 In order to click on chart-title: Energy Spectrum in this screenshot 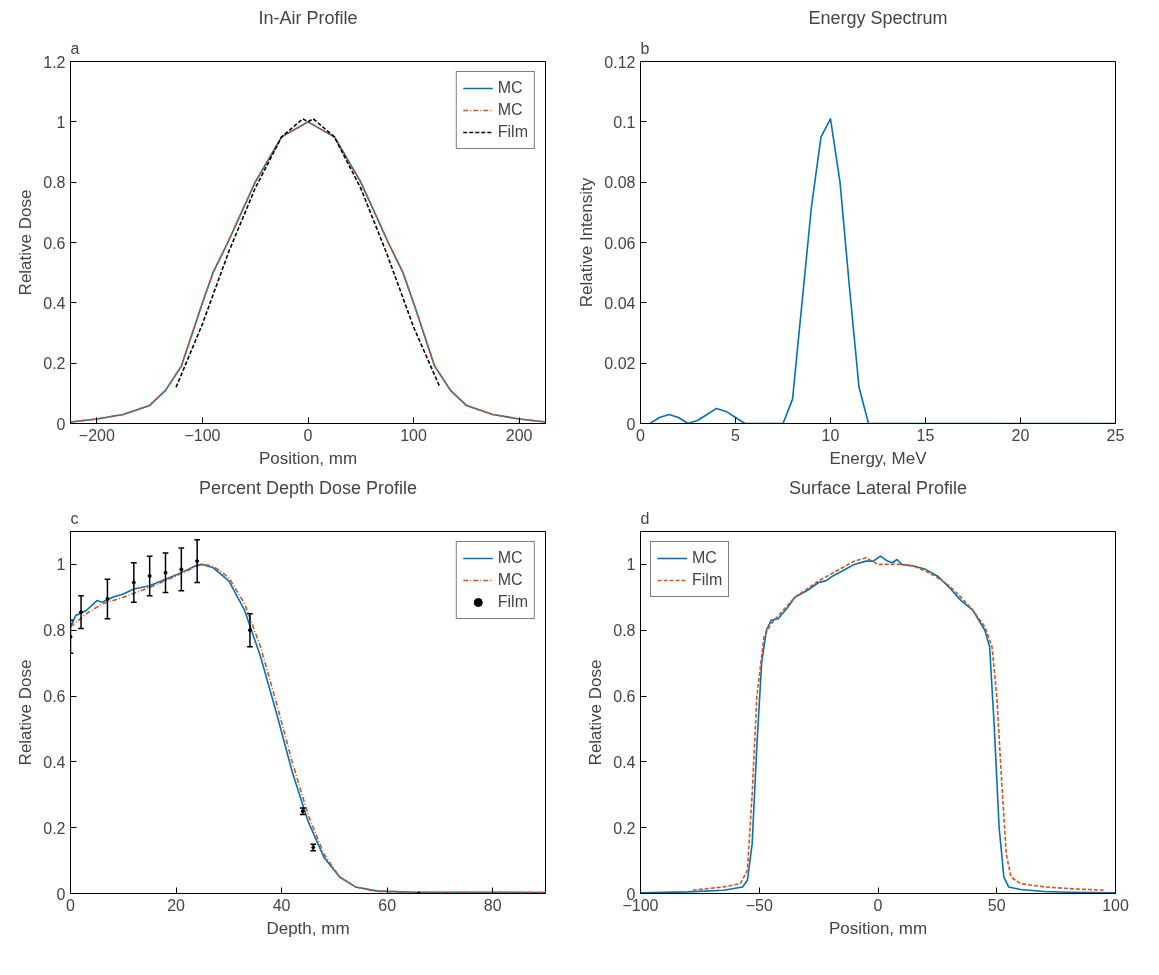, I will do `click(878, 17)`.